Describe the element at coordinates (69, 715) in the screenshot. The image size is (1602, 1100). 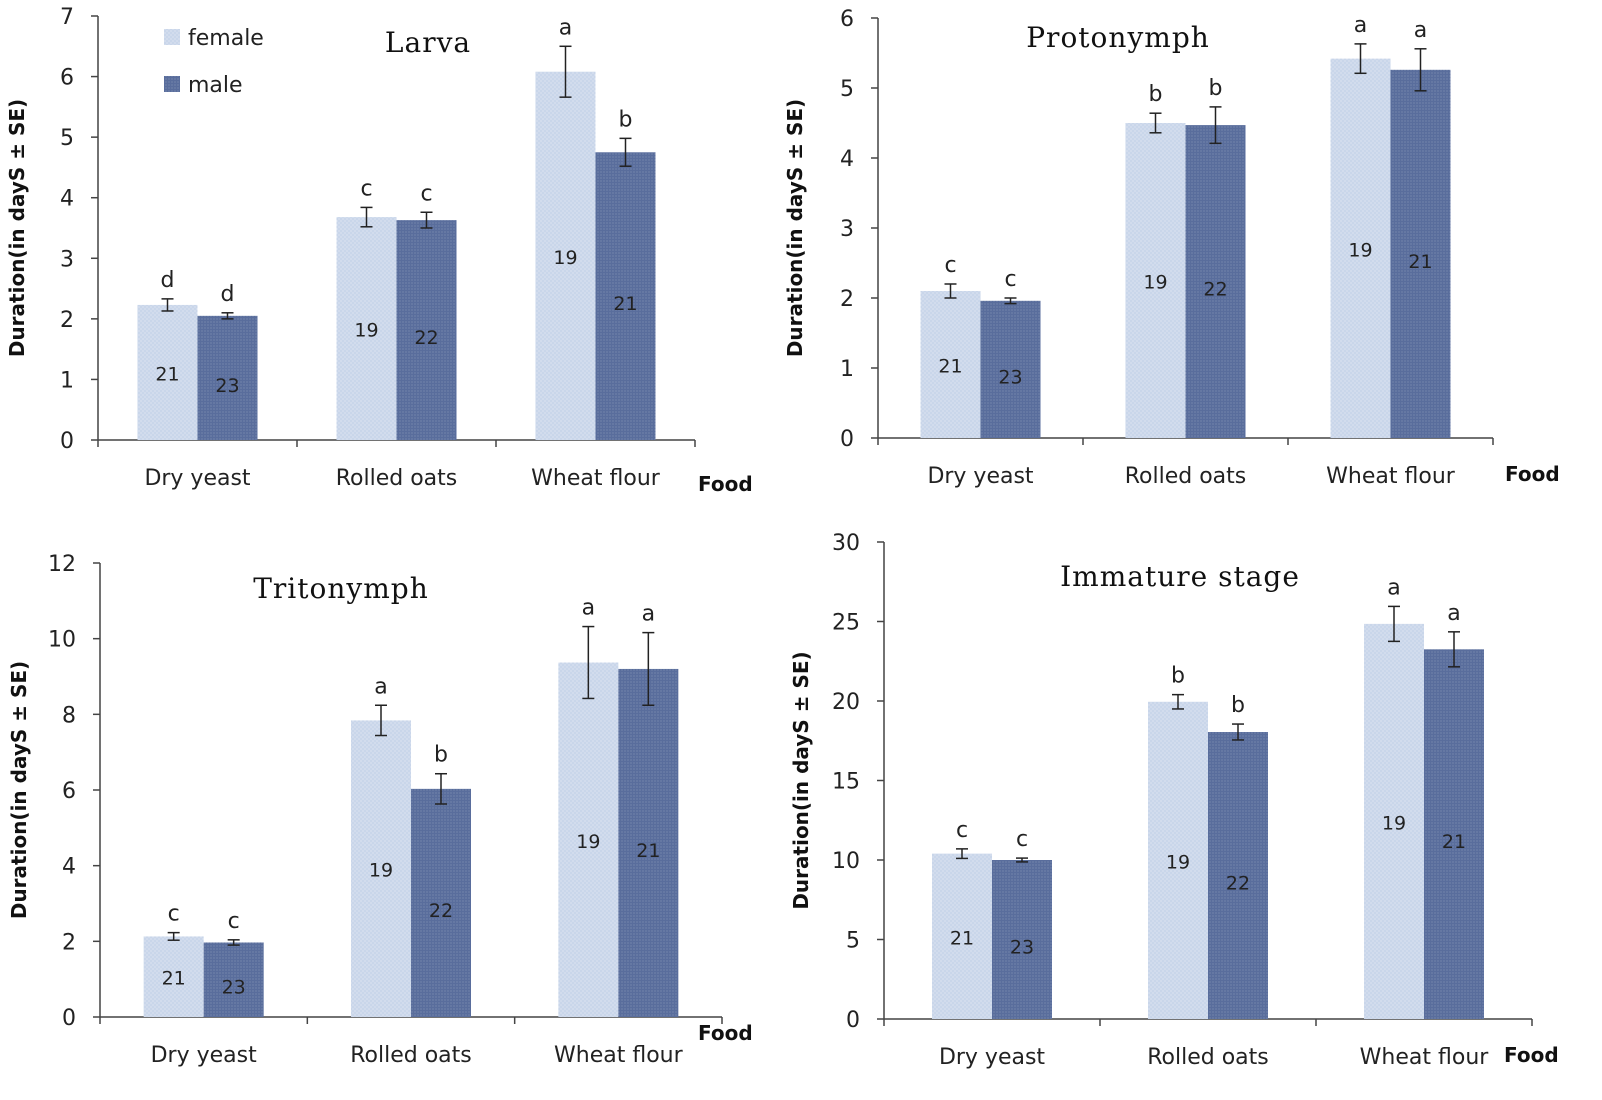
I see `y-tick-label: 8` at that location.